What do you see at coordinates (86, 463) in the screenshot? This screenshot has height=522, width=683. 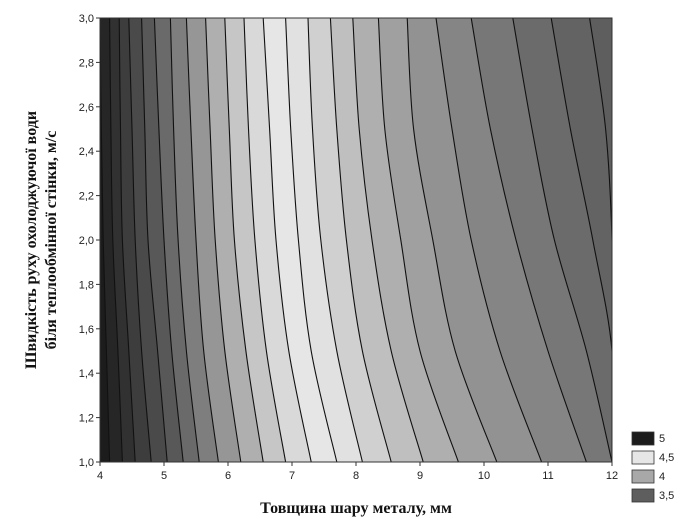 I see `y-tick-label: 1,0` at bounding box center [86, 463].